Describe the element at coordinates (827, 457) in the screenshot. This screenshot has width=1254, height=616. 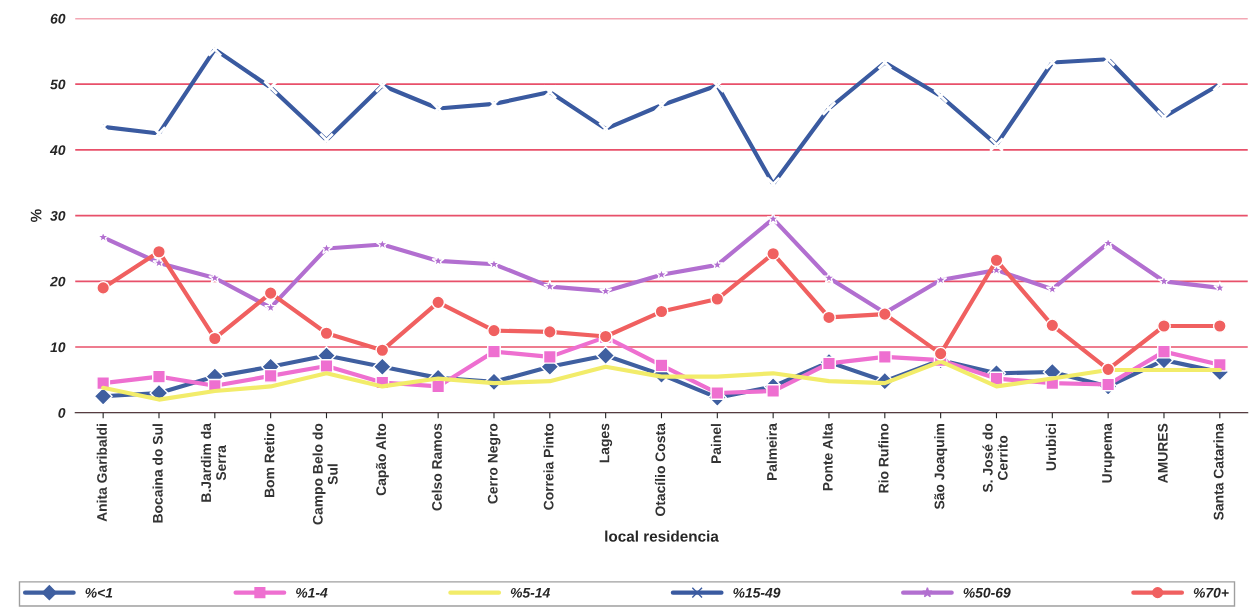
I see `x-tick-label: Ponte Alta` at that location.